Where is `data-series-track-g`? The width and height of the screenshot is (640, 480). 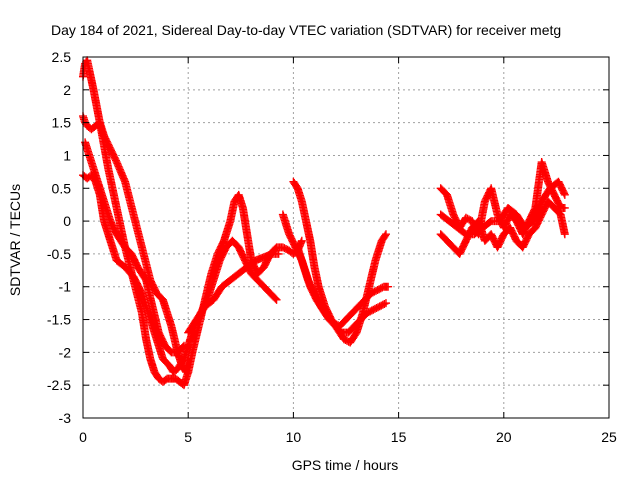 data-series-track-g is located at coordinates (233, 293).